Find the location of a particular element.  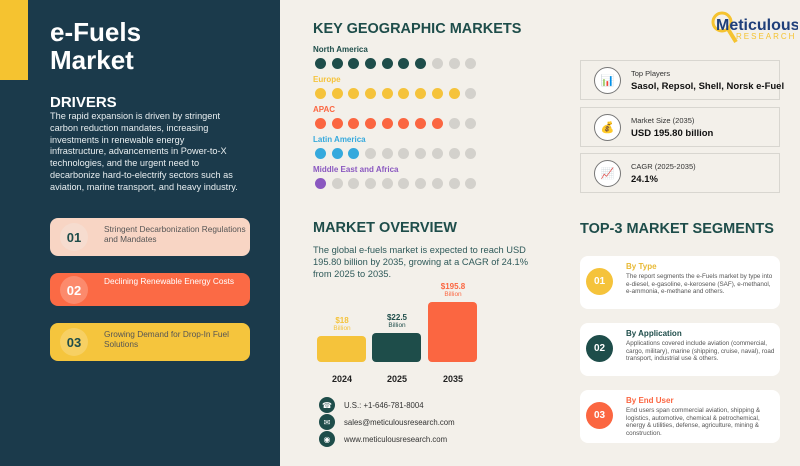

bar-year-label: 2025 is located at coordinates (397, 379).